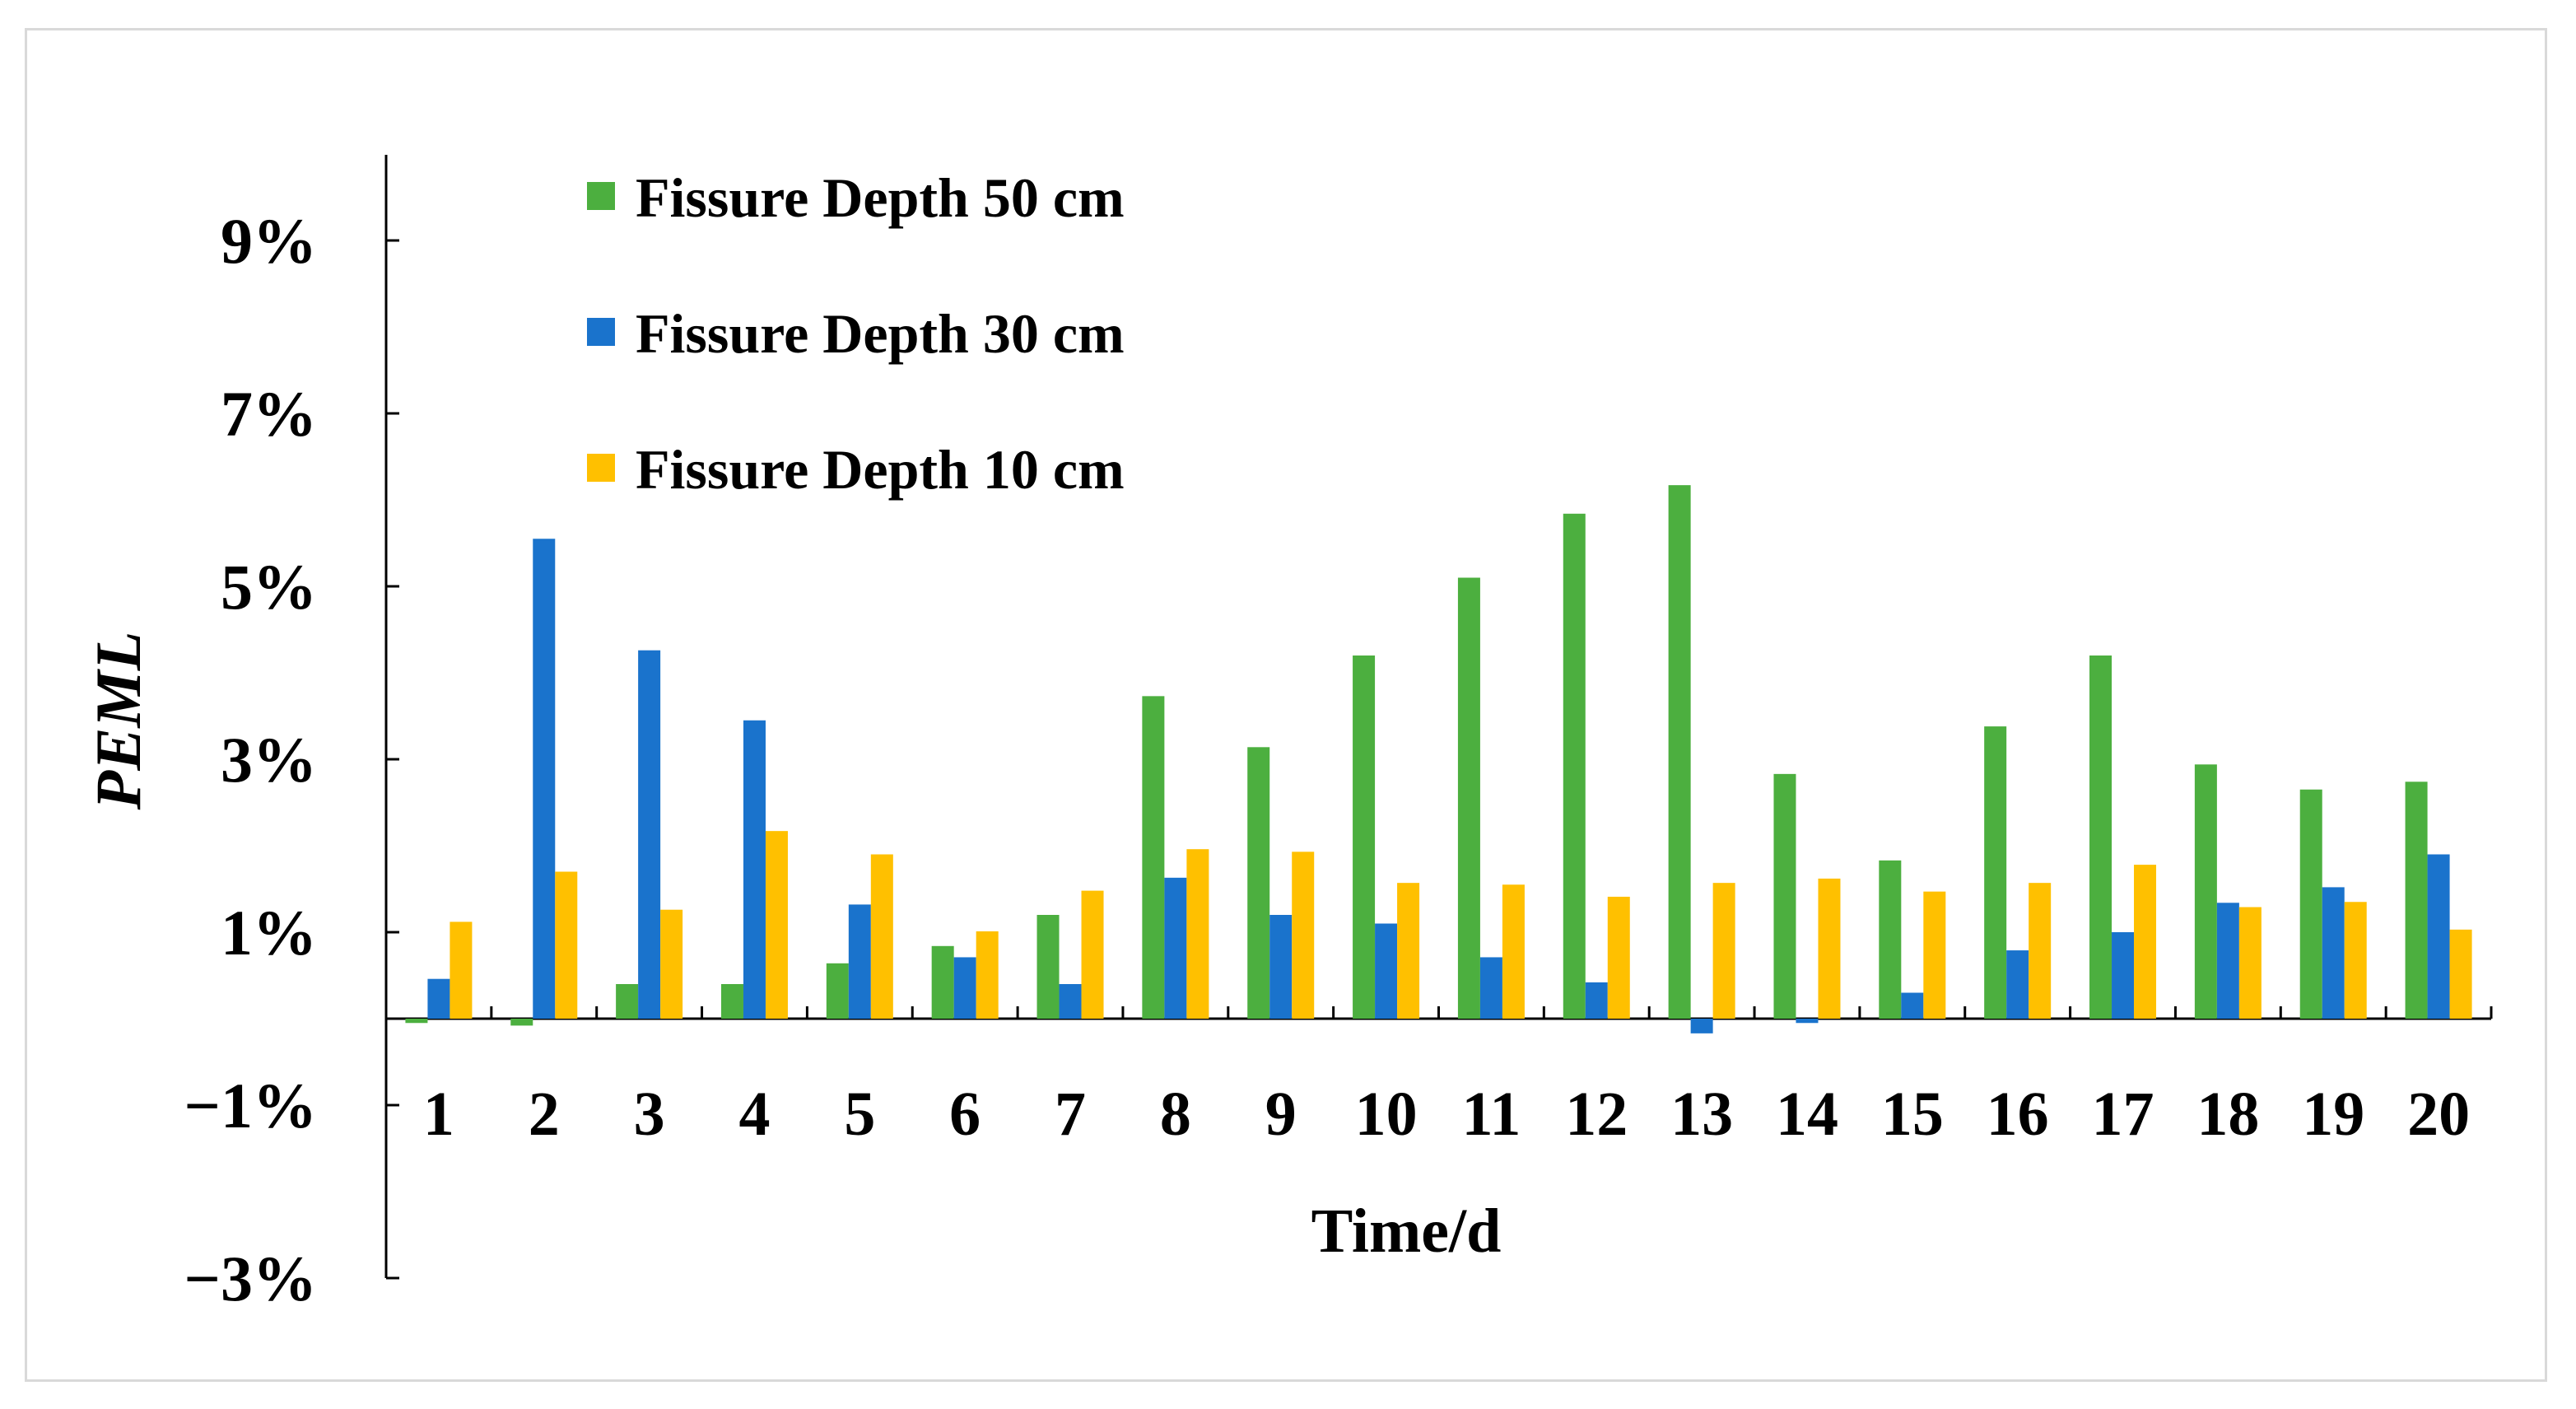  What do you see at coordinates (880, 197) in the screenshot?
I see `legend-label: Fissure Depth 50 cm` at bounding box center [880, 197].